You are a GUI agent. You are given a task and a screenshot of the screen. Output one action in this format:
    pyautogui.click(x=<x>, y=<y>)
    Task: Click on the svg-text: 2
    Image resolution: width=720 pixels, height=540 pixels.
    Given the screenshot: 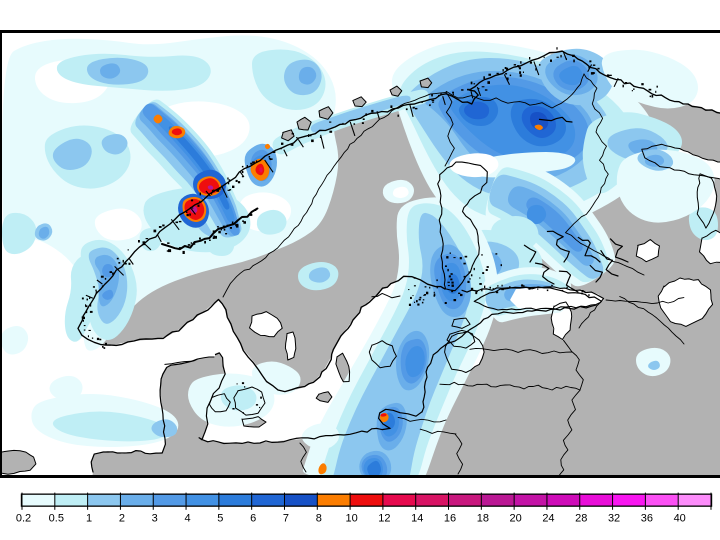 What is the action you would take?
    pyautogui.click(x=122, y=519)
    